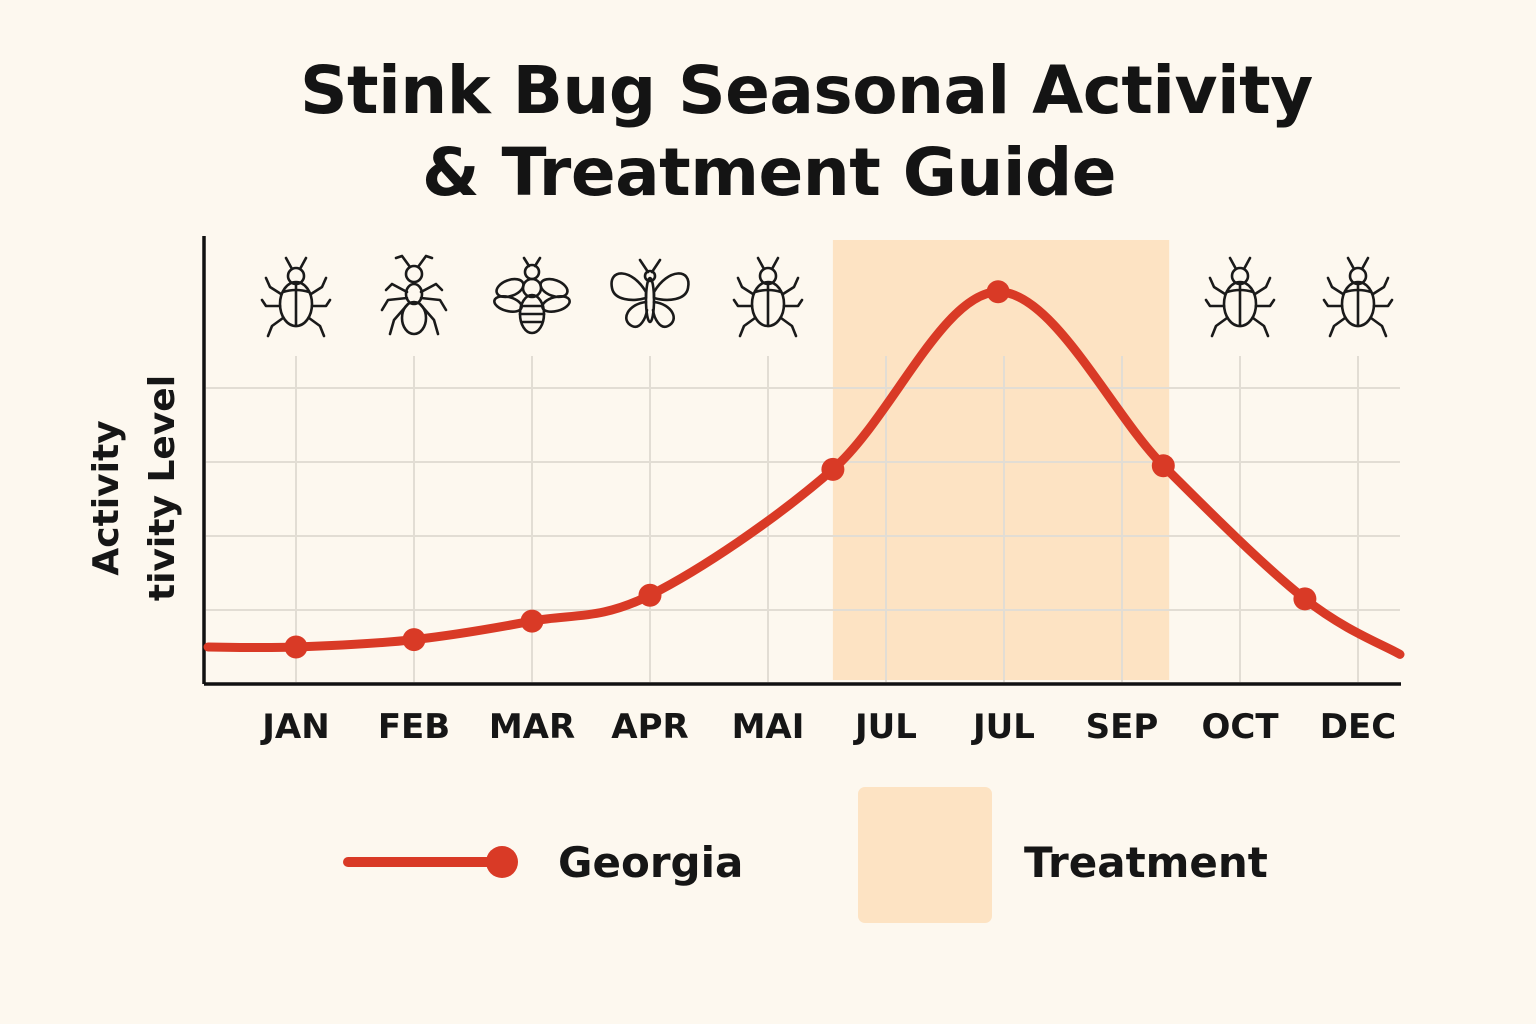 This screenshot has width=1536, height=1024. Describe the element at coordinates (806, 90) in the screenshot. I see `chart-title-line-1: Stink Bug Seasonal Activity` at that location.